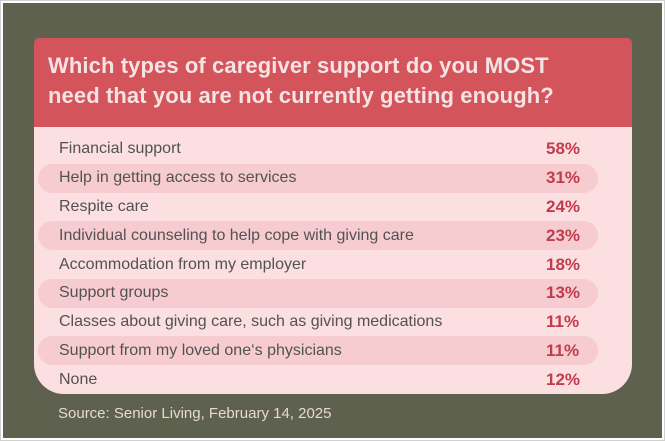 This screenshot has width=665, height=441. I want to click on row-value: 18%, so click(563, 264).